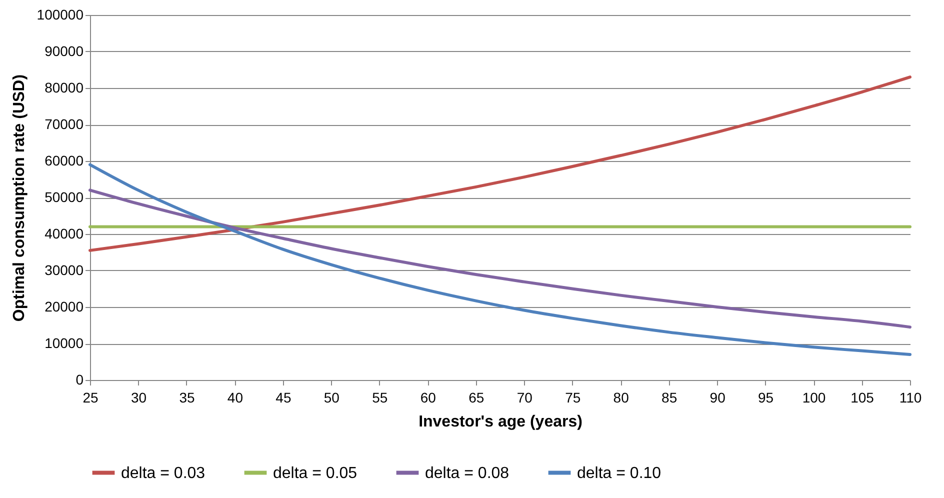 The image size is (944, 498). What do you see at coordinates (235, 398) in the screenshot?
I see `x-tick-label: 40` at bounding box center [235, 398].